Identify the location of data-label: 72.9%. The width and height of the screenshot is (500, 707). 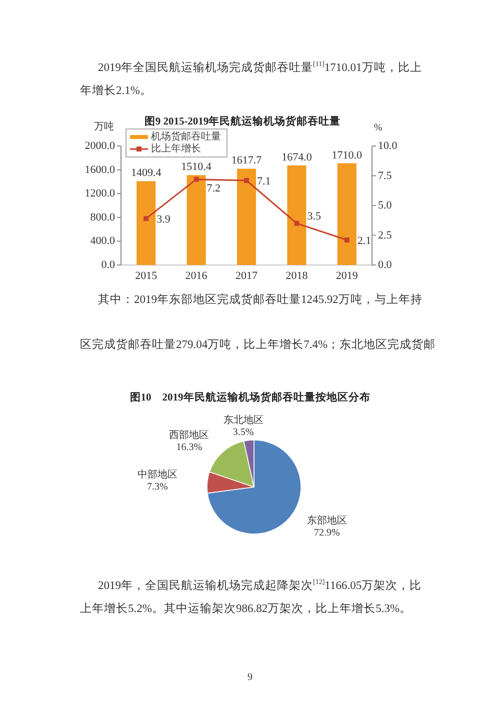
(327, 533).